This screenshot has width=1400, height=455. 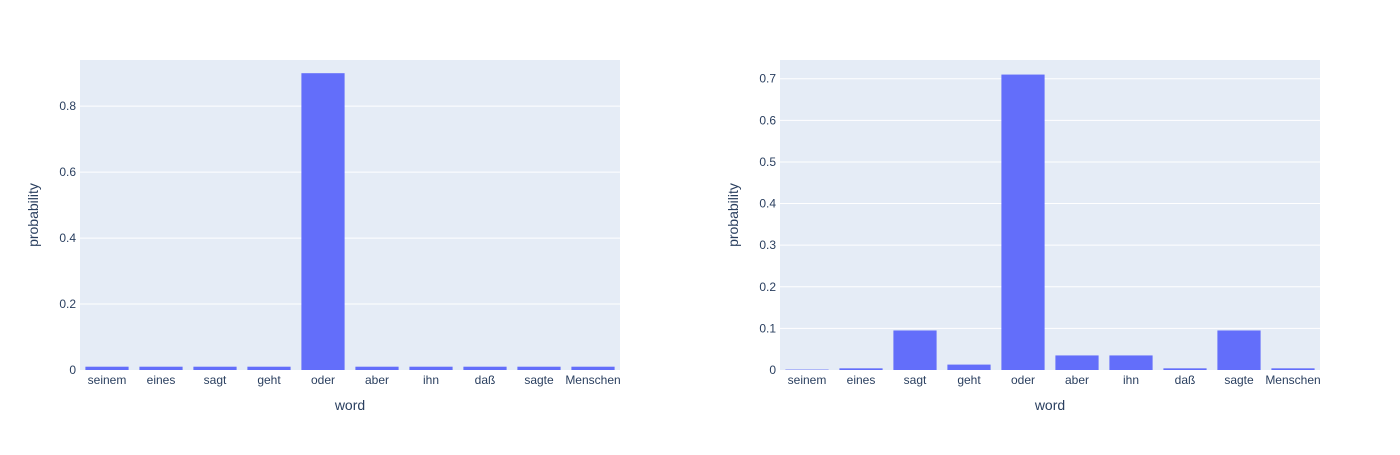 What do you see at coordinates (767, 79) in the screenshot?
I see `y-tick-label: 0.7` at bounding box center [767, 79].